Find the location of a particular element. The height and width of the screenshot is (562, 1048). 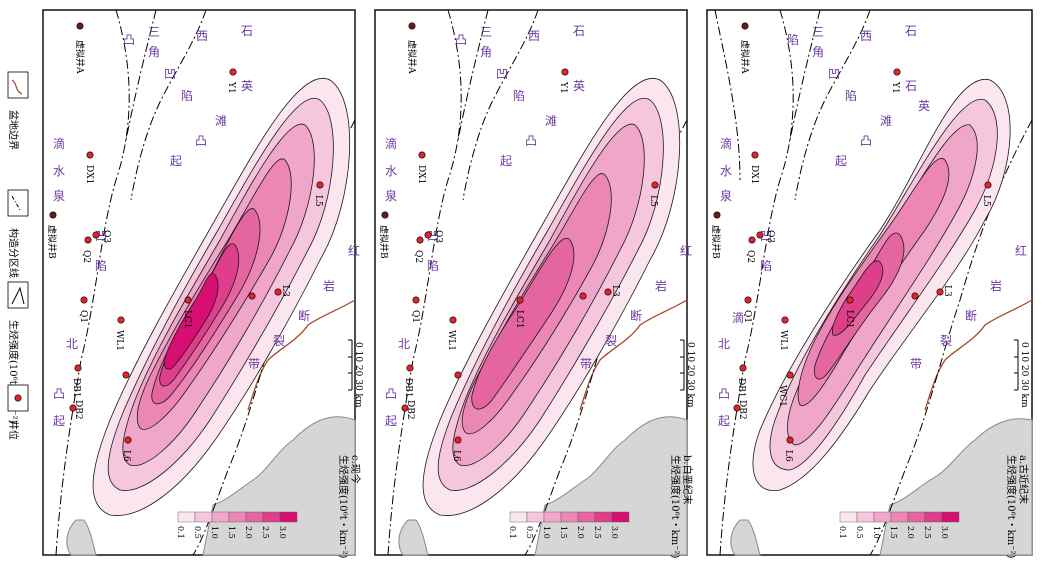

shared-legend: 盆地边界 构造分区线 生烃强度(10⁶t・km⁻²) 井位 is located at coordinates (18, 255).